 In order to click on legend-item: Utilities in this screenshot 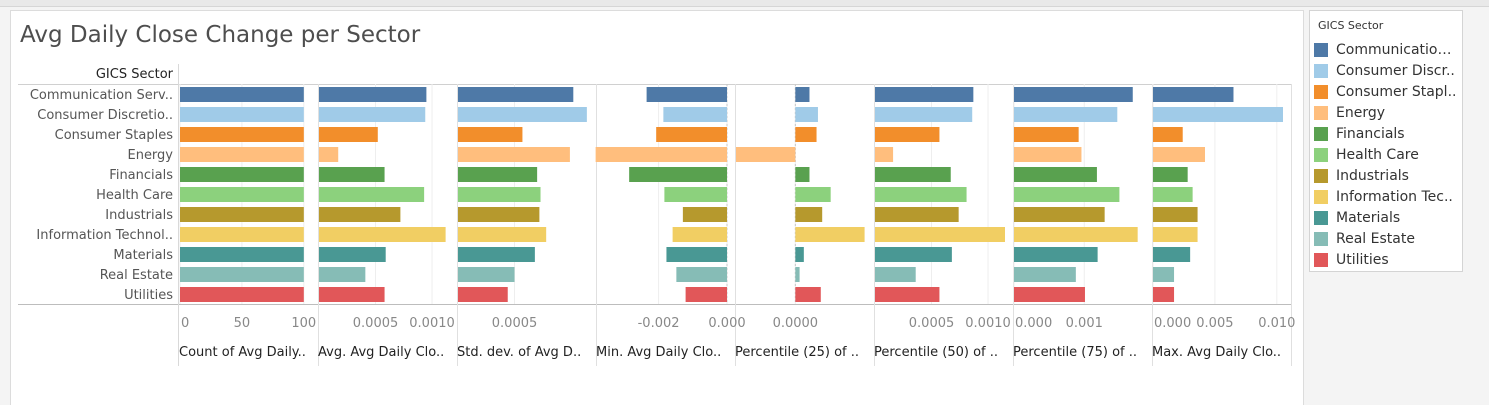, I will do `click(1387, 260)`.